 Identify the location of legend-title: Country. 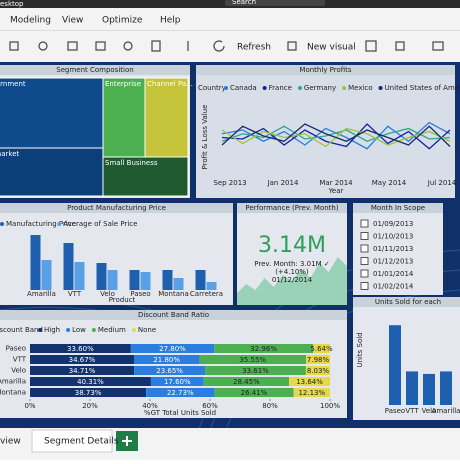
(212, 88).